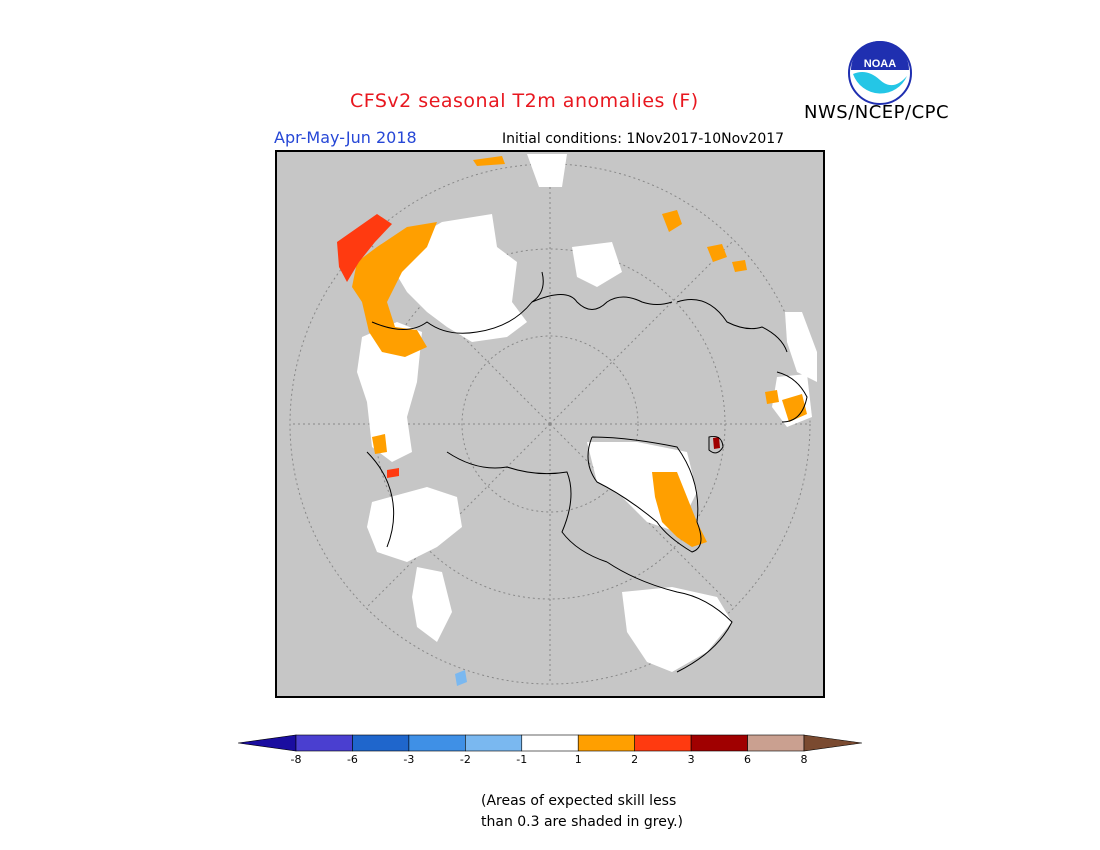 The height and width of the screenshot is (850, 1100). I want to click on orange-region-north-europe, so click(739, 266).